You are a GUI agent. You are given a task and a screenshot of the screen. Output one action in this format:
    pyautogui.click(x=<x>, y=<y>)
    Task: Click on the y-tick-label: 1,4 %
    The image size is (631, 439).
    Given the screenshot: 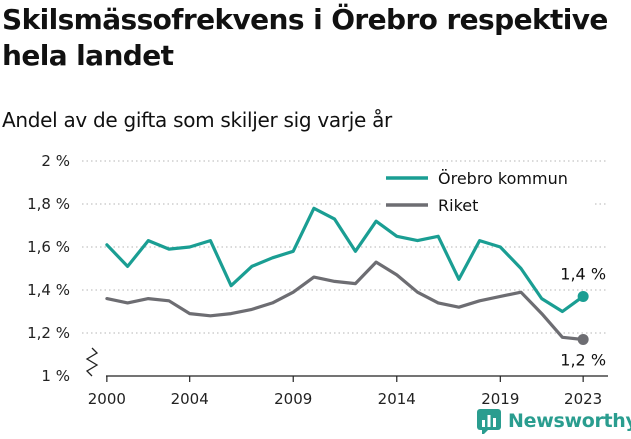 What is the action you would take?
    pyautogui.click(x=48, y=290)
    